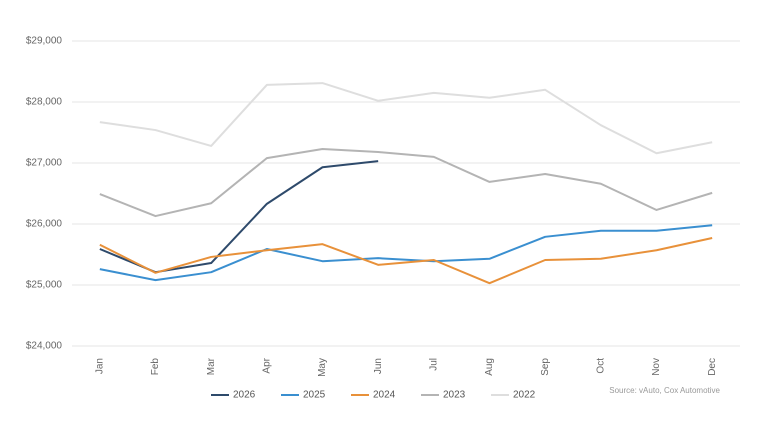 This screenshot has height=432, width=768. What do you see at coordinates (378, 366) in the screenshot?
I see `x-tick-label: Jun` at bounding box center [378, 366].